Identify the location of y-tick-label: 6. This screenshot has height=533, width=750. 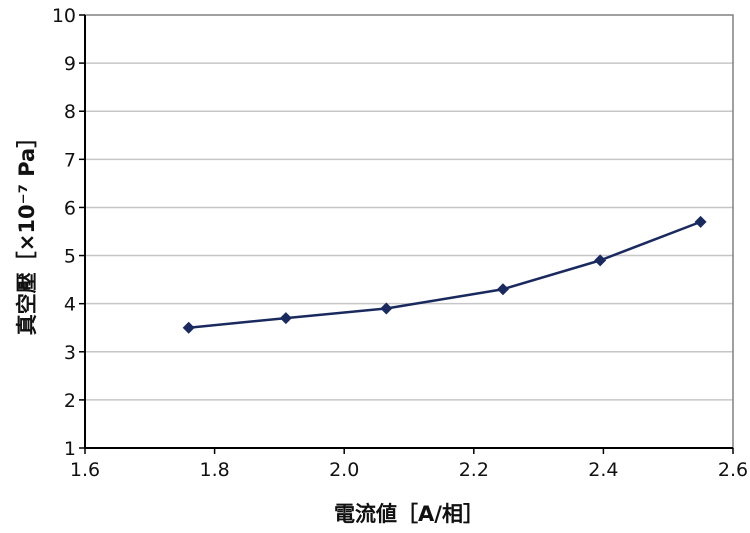
(70, 208).